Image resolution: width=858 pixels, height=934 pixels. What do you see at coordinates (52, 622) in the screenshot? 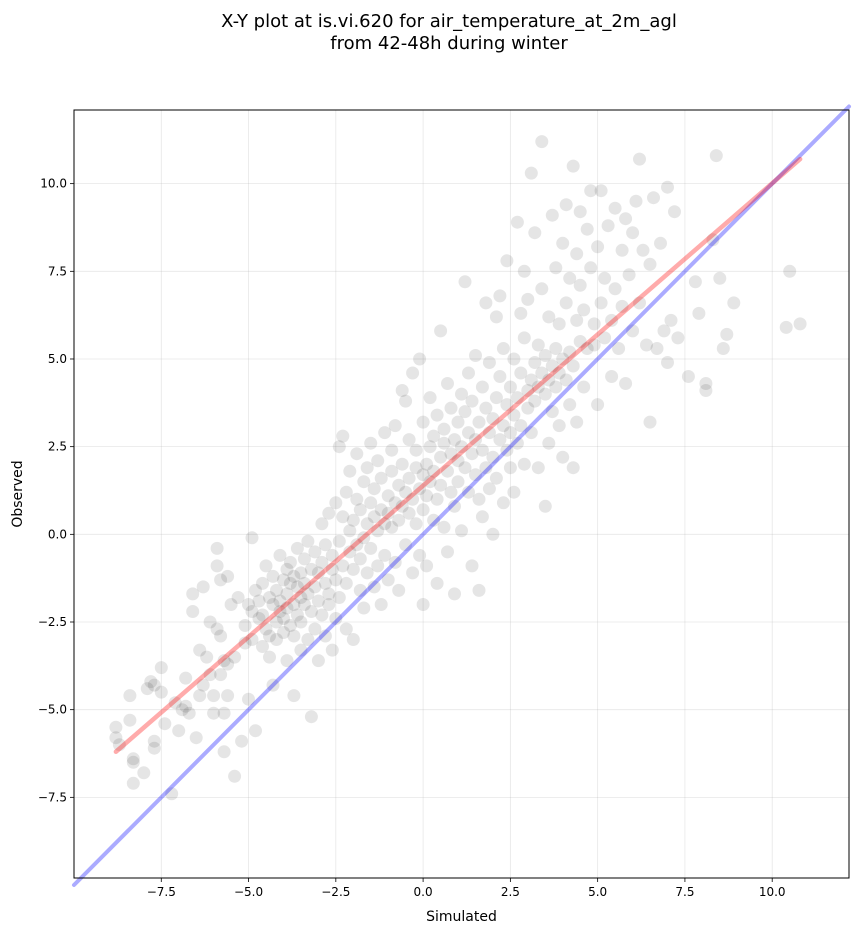
I see `y-tick-label: −2.5` at bounding box center [52, 622].